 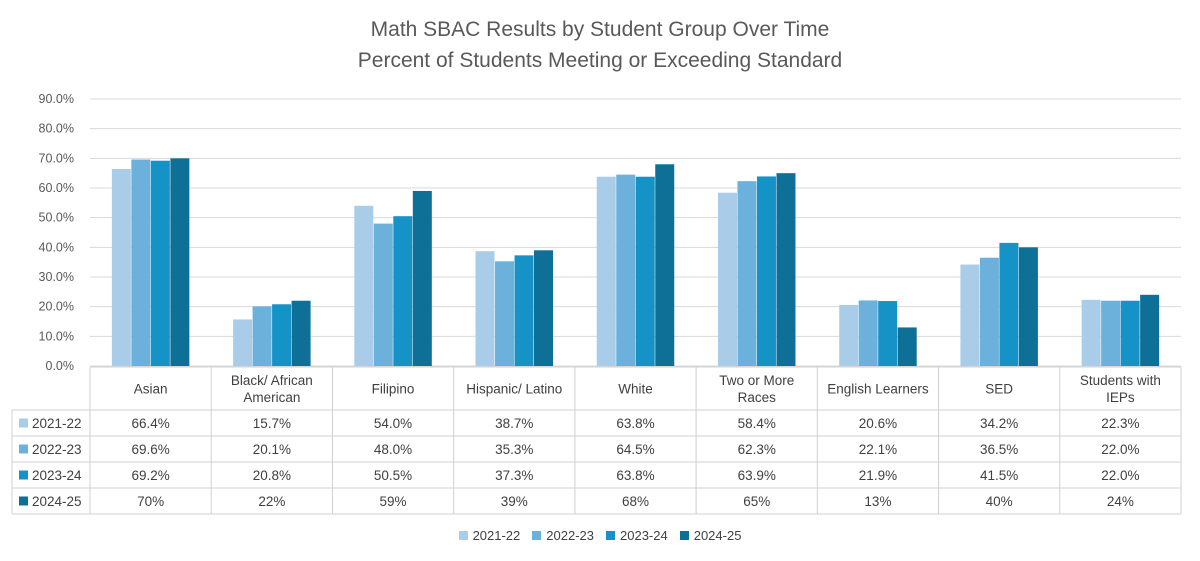 I want to click on category-label: American, so click(x=271, y=397).